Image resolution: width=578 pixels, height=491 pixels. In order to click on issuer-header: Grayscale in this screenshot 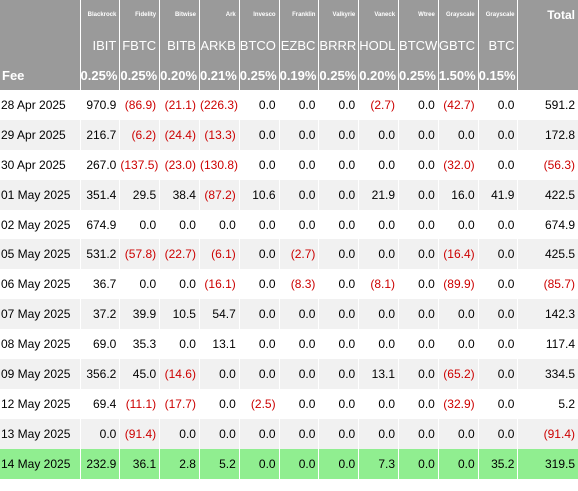, I will do `click(458, 15)`.